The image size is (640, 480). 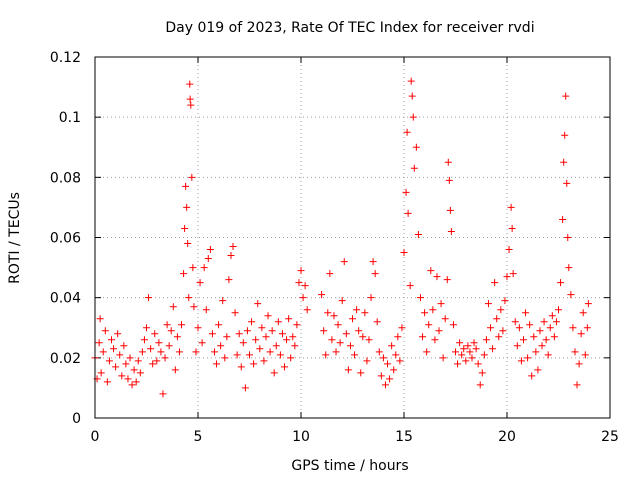 What do you see at coordinates (610, 437) in the screenshot?
I see `x-tick-label: 25` at bounding box center [610, 437].